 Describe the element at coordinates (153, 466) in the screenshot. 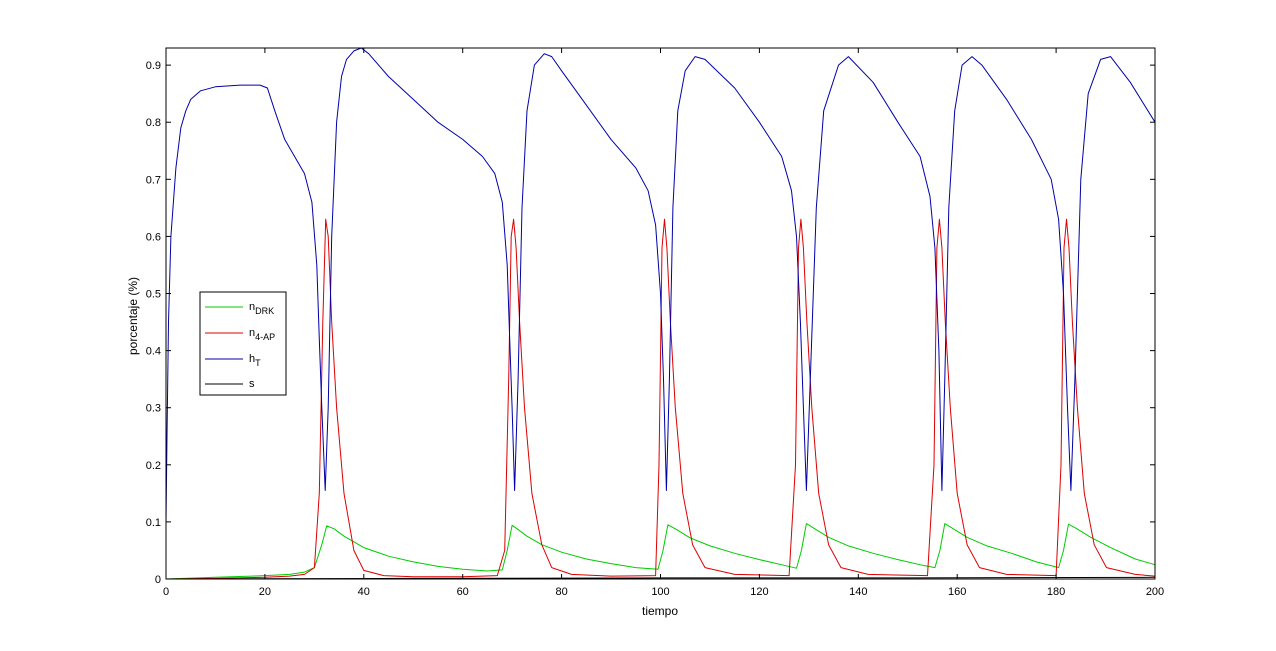

I see `y-tick-label: 0.2` at that location.